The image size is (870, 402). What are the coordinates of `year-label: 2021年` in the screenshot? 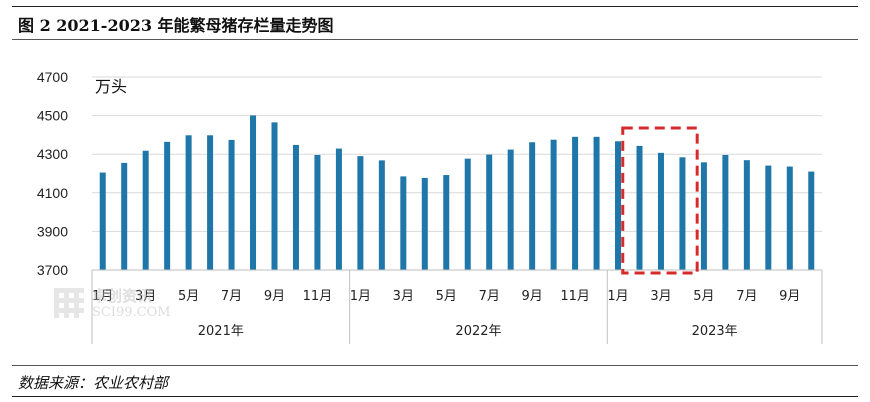 It's located at (221, 331).